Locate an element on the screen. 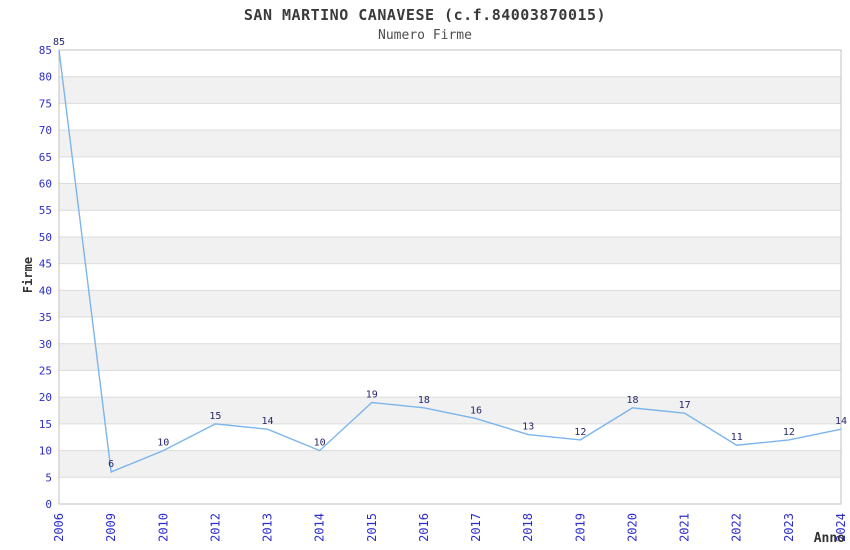 The height and width of the screenshot is (550, 850). x-tick-label: 2014 is located at coordinates (320, 527).